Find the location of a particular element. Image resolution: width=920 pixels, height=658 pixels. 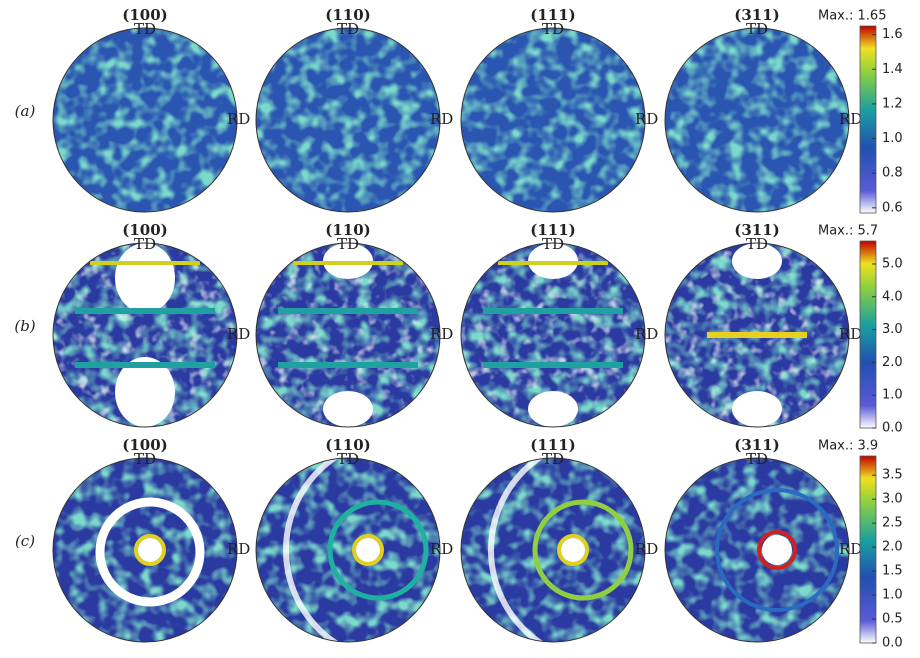

colorbar-tick-label: 3.5 is located at coordinates (892, 475).